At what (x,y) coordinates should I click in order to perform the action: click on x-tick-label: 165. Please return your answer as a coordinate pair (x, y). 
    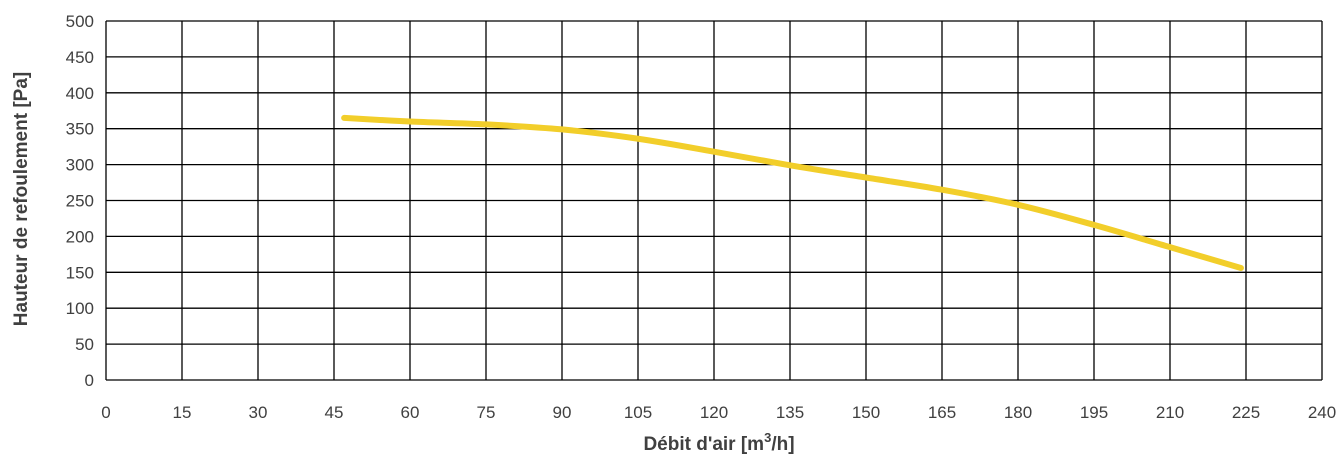
    Looking at the image, I should click on (942, 412).